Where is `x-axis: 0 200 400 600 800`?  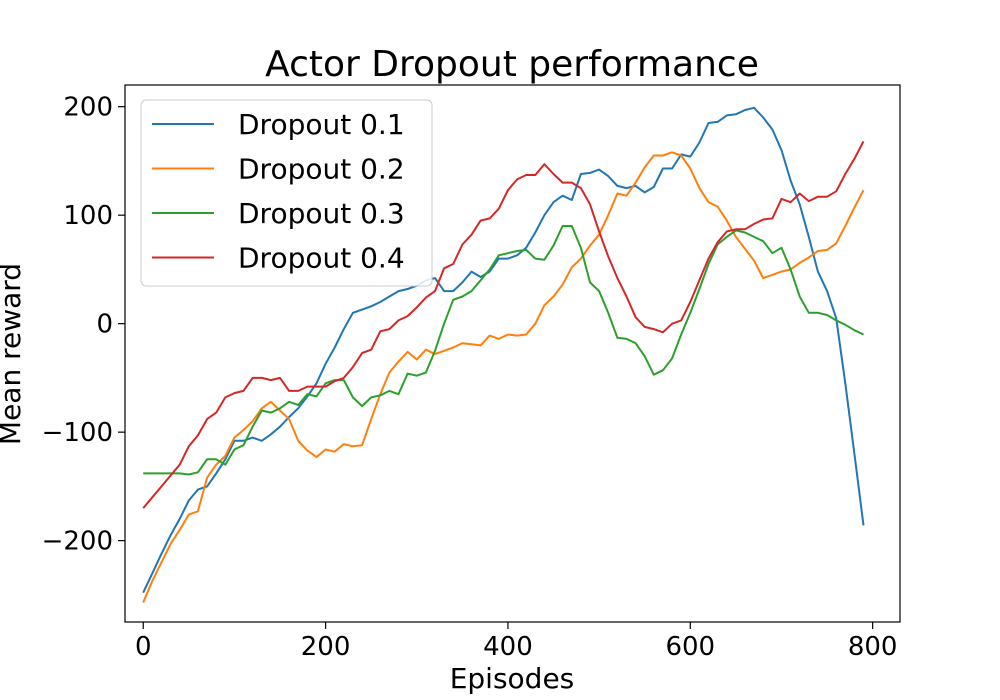
x-axis: 0 200 400 600 800 is located at coordinates (516, 642).